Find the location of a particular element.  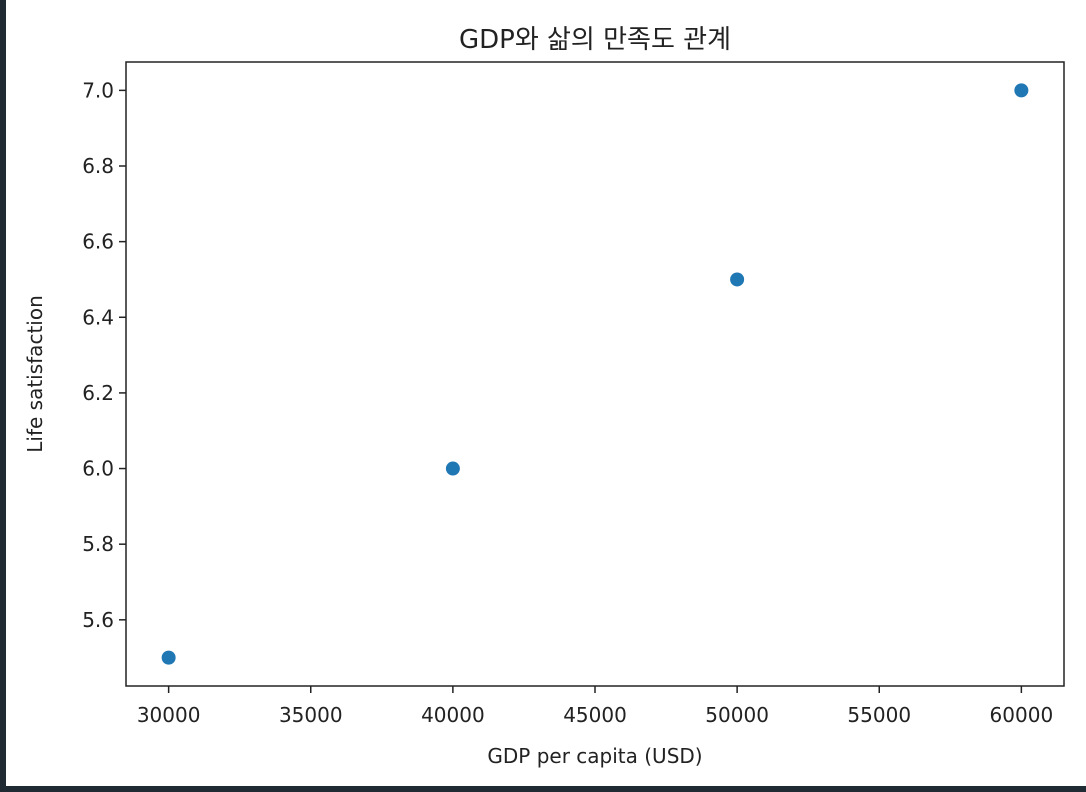

x-axis: 30000 35000 40000 45000 50000 55000 60000 is located at coordinates (595, 706).